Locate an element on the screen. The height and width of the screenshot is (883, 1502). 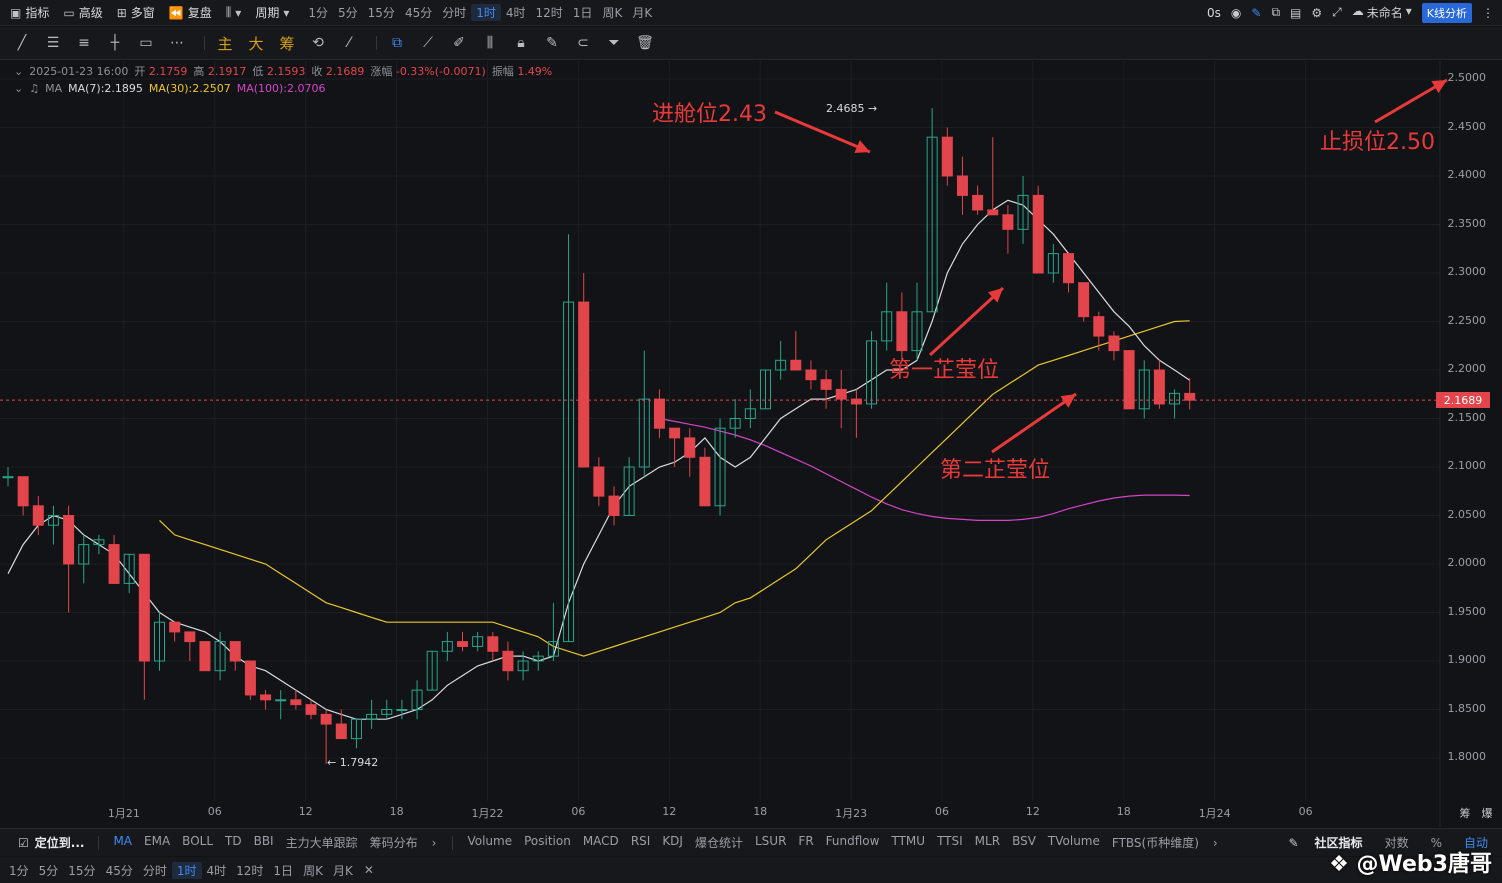
interval-tab-3: 45分 is located at coordinates (418, 13).